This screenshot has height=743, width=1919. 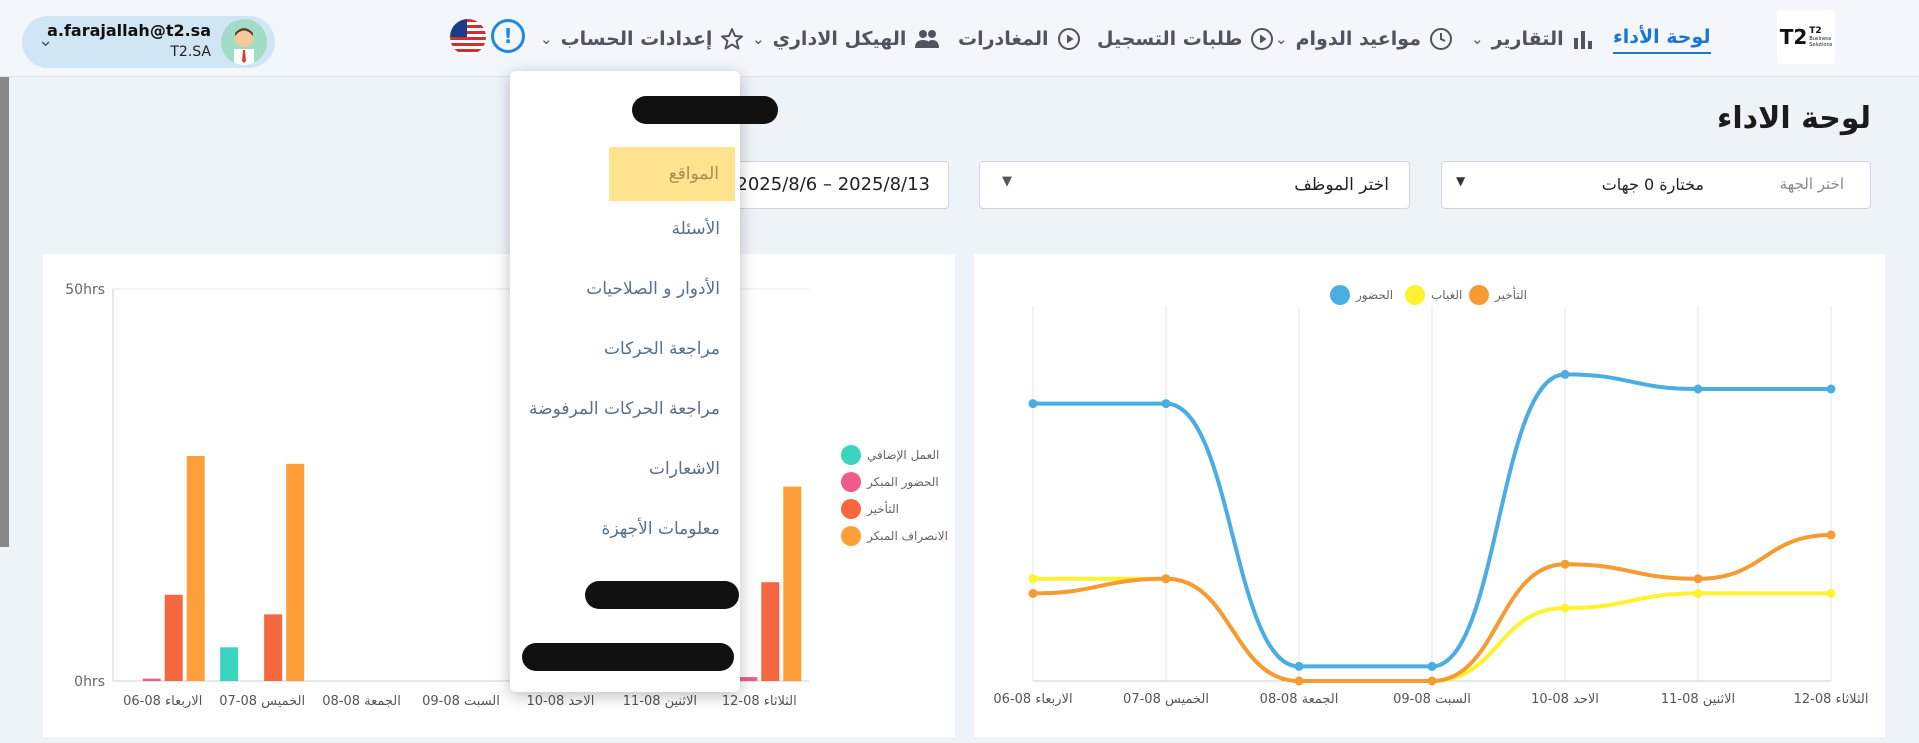 I want to click on department-select: اختر الجهة مختارة 0 جهات ▼, so click(x=1656, y=185).